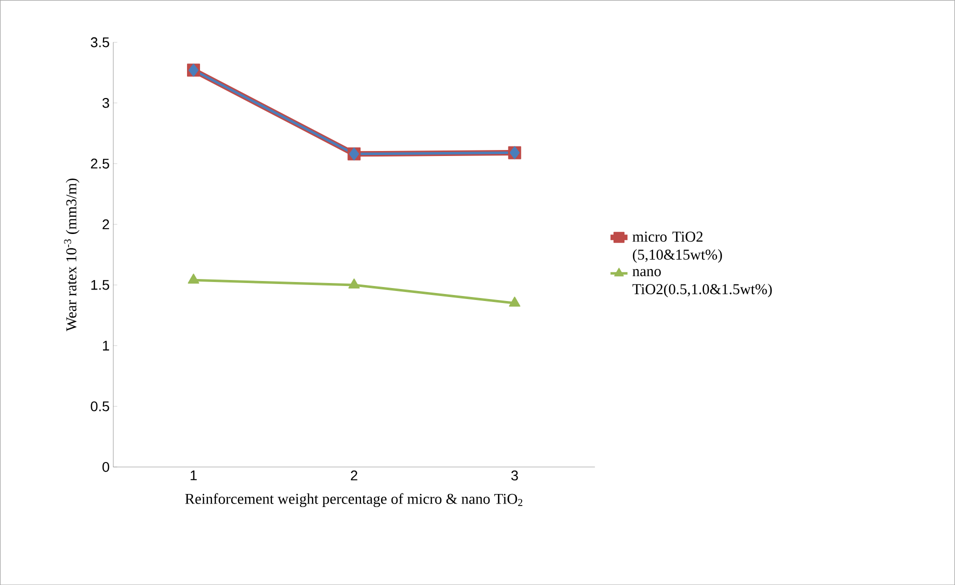  Describe the element at coordinates (106, 103) in the screenshot. I see `y-tick-label: 3` at that location.